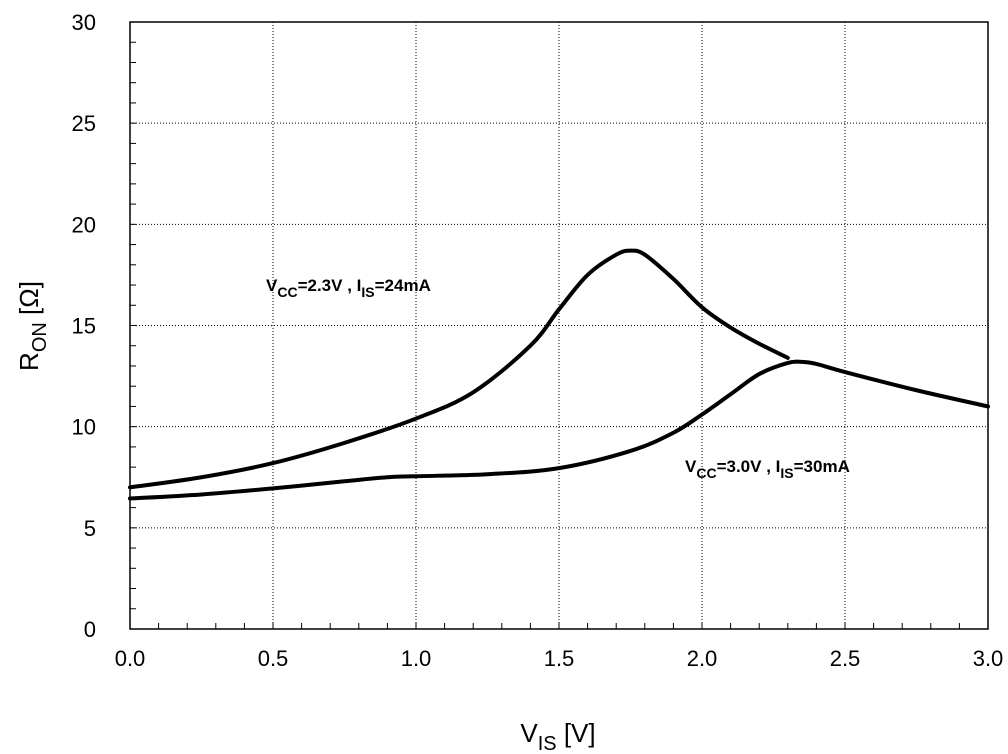  Describe the element at coordinates (702, 658) in the screenshot. I see `x-tick-label: 2.0` at that location.